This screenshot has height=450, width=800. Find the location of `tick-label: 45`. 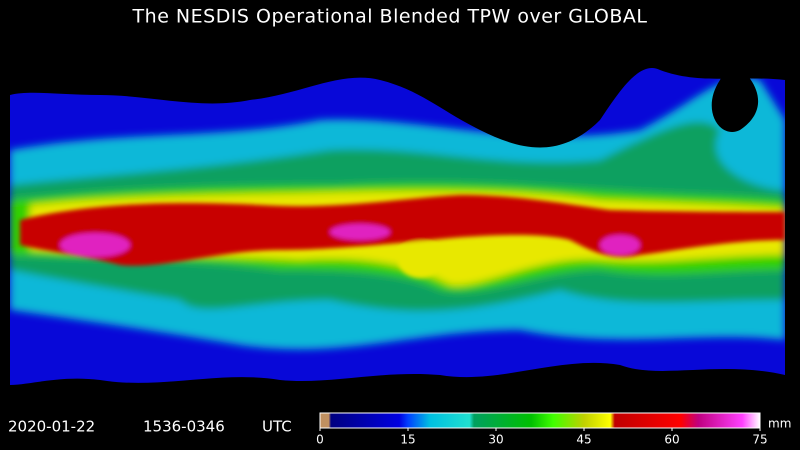

tick-label: 45 is located at coordinates (583, 440).